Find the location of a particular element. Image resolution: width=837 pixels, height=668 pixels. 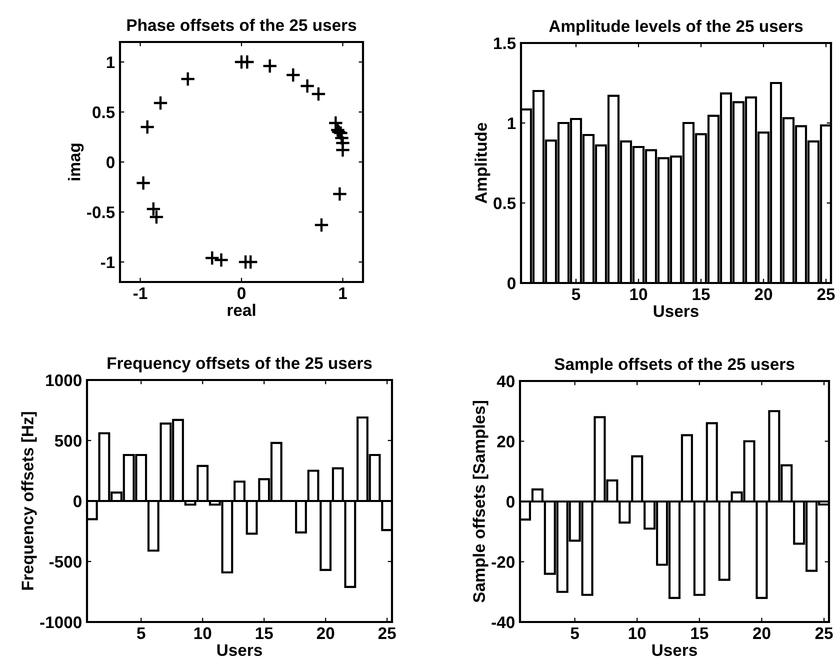

y-tick-label: -1 is located at coordinates (107, 262).